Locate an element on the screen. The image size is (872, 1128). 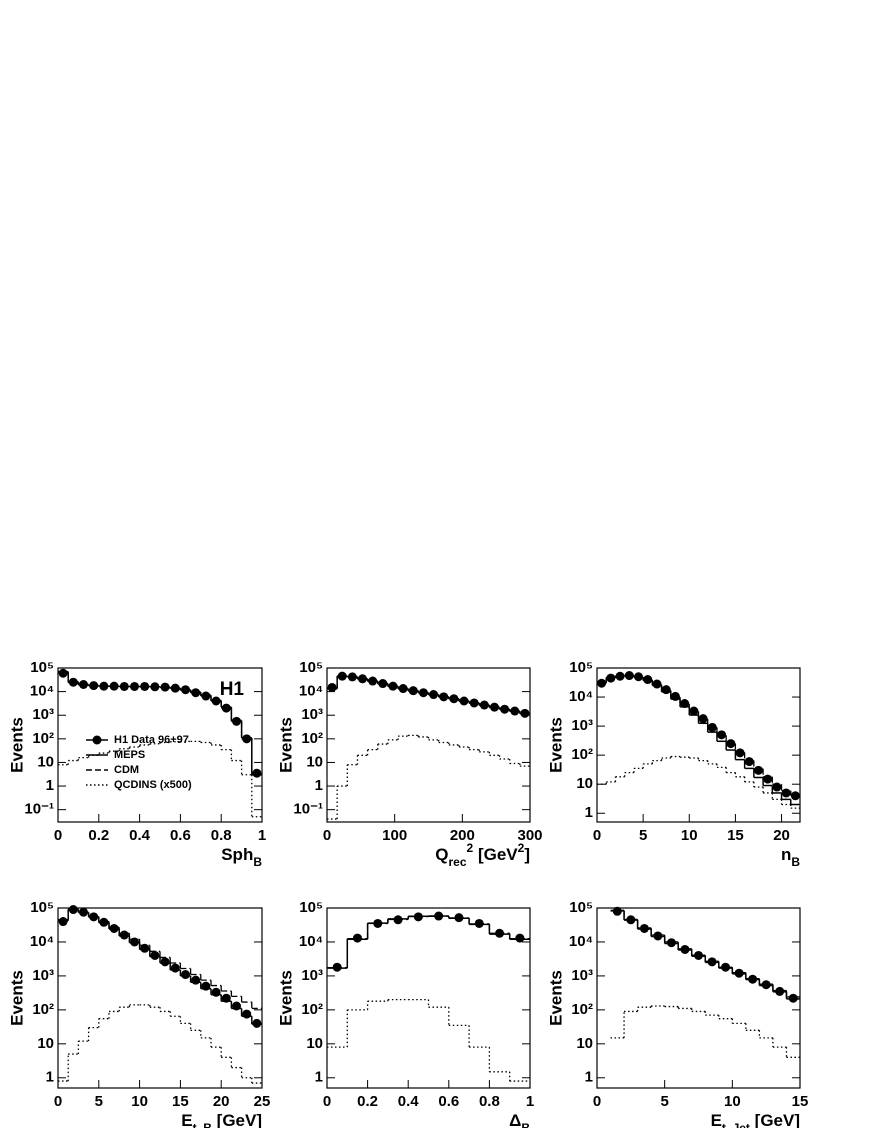
x-axis-label-part: rec is located at coordinates (458, 862).